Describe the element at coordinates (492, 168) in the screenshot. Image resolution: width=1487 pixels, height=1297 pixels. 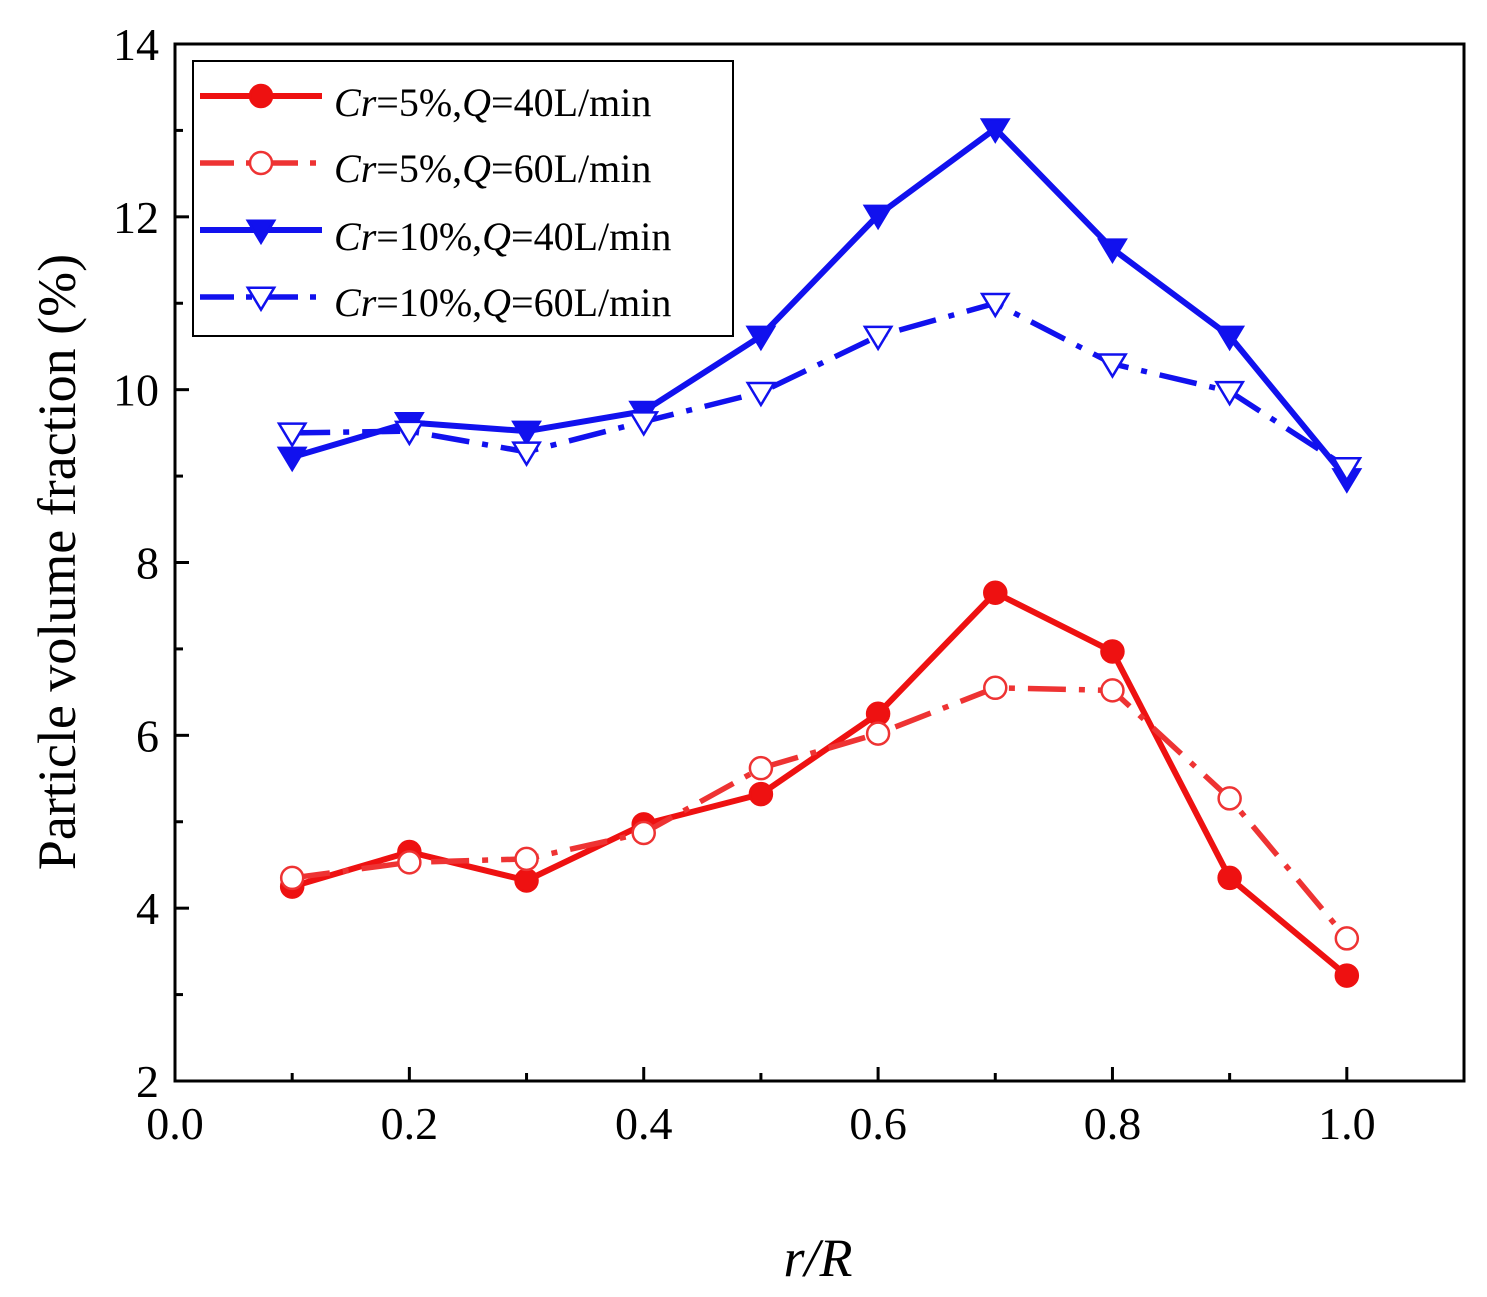
I see `legend-label-2: Cr=5%,Q=60L/min` at that location.